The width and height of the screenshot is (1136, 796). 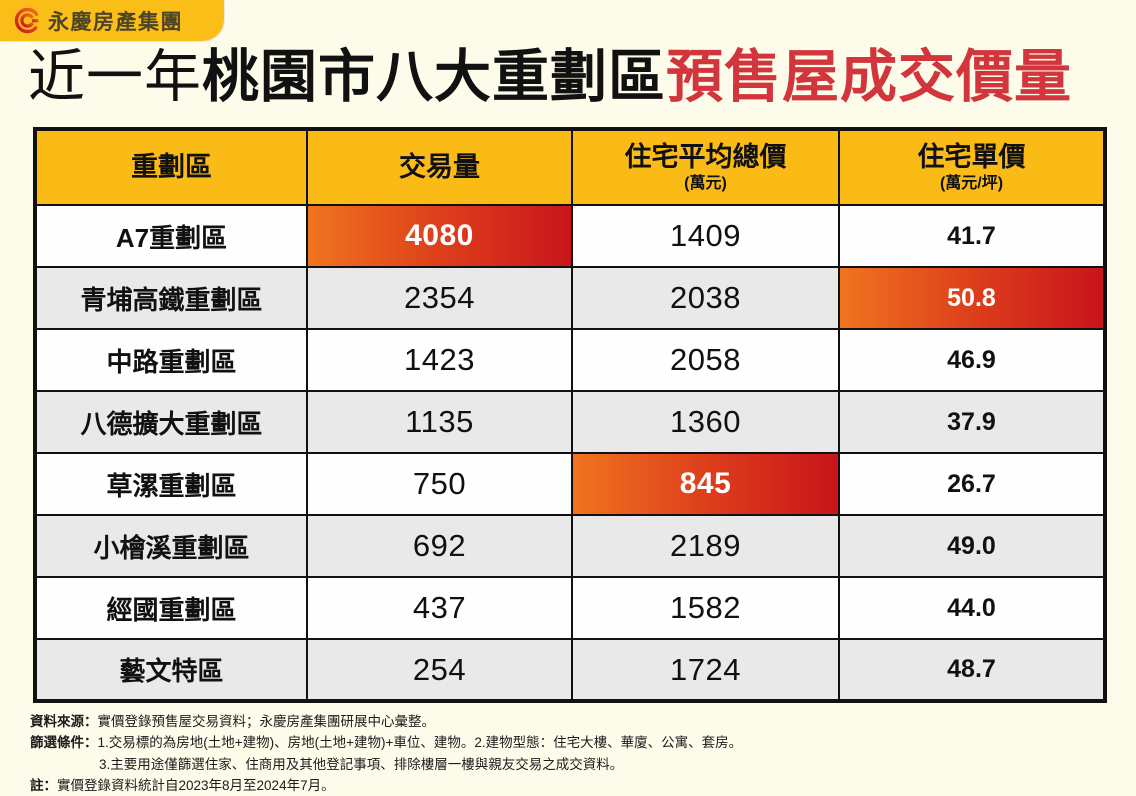 What do you see at coordinates (705, 360) in the screenshot?
I see `cell-avg-total: 2058` at bounding box center [705, 360].